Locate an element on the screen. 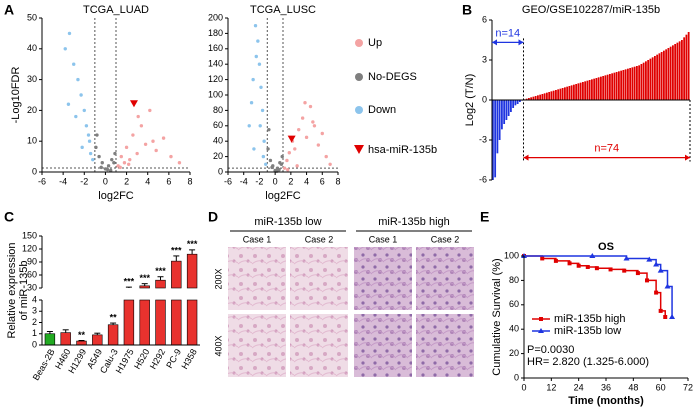 This screenshot has width=696, height=409. group-label: miR-135b low is located at coordinates (287, 222).